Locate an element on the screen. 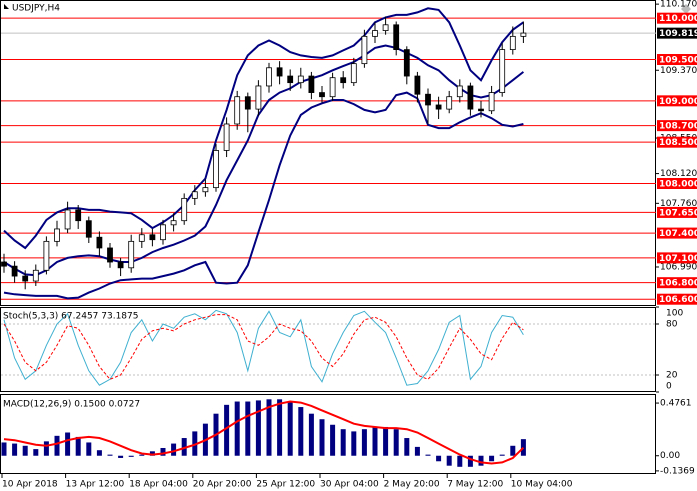  last-price-label: 109.819 is located at coordinates (678, 34).